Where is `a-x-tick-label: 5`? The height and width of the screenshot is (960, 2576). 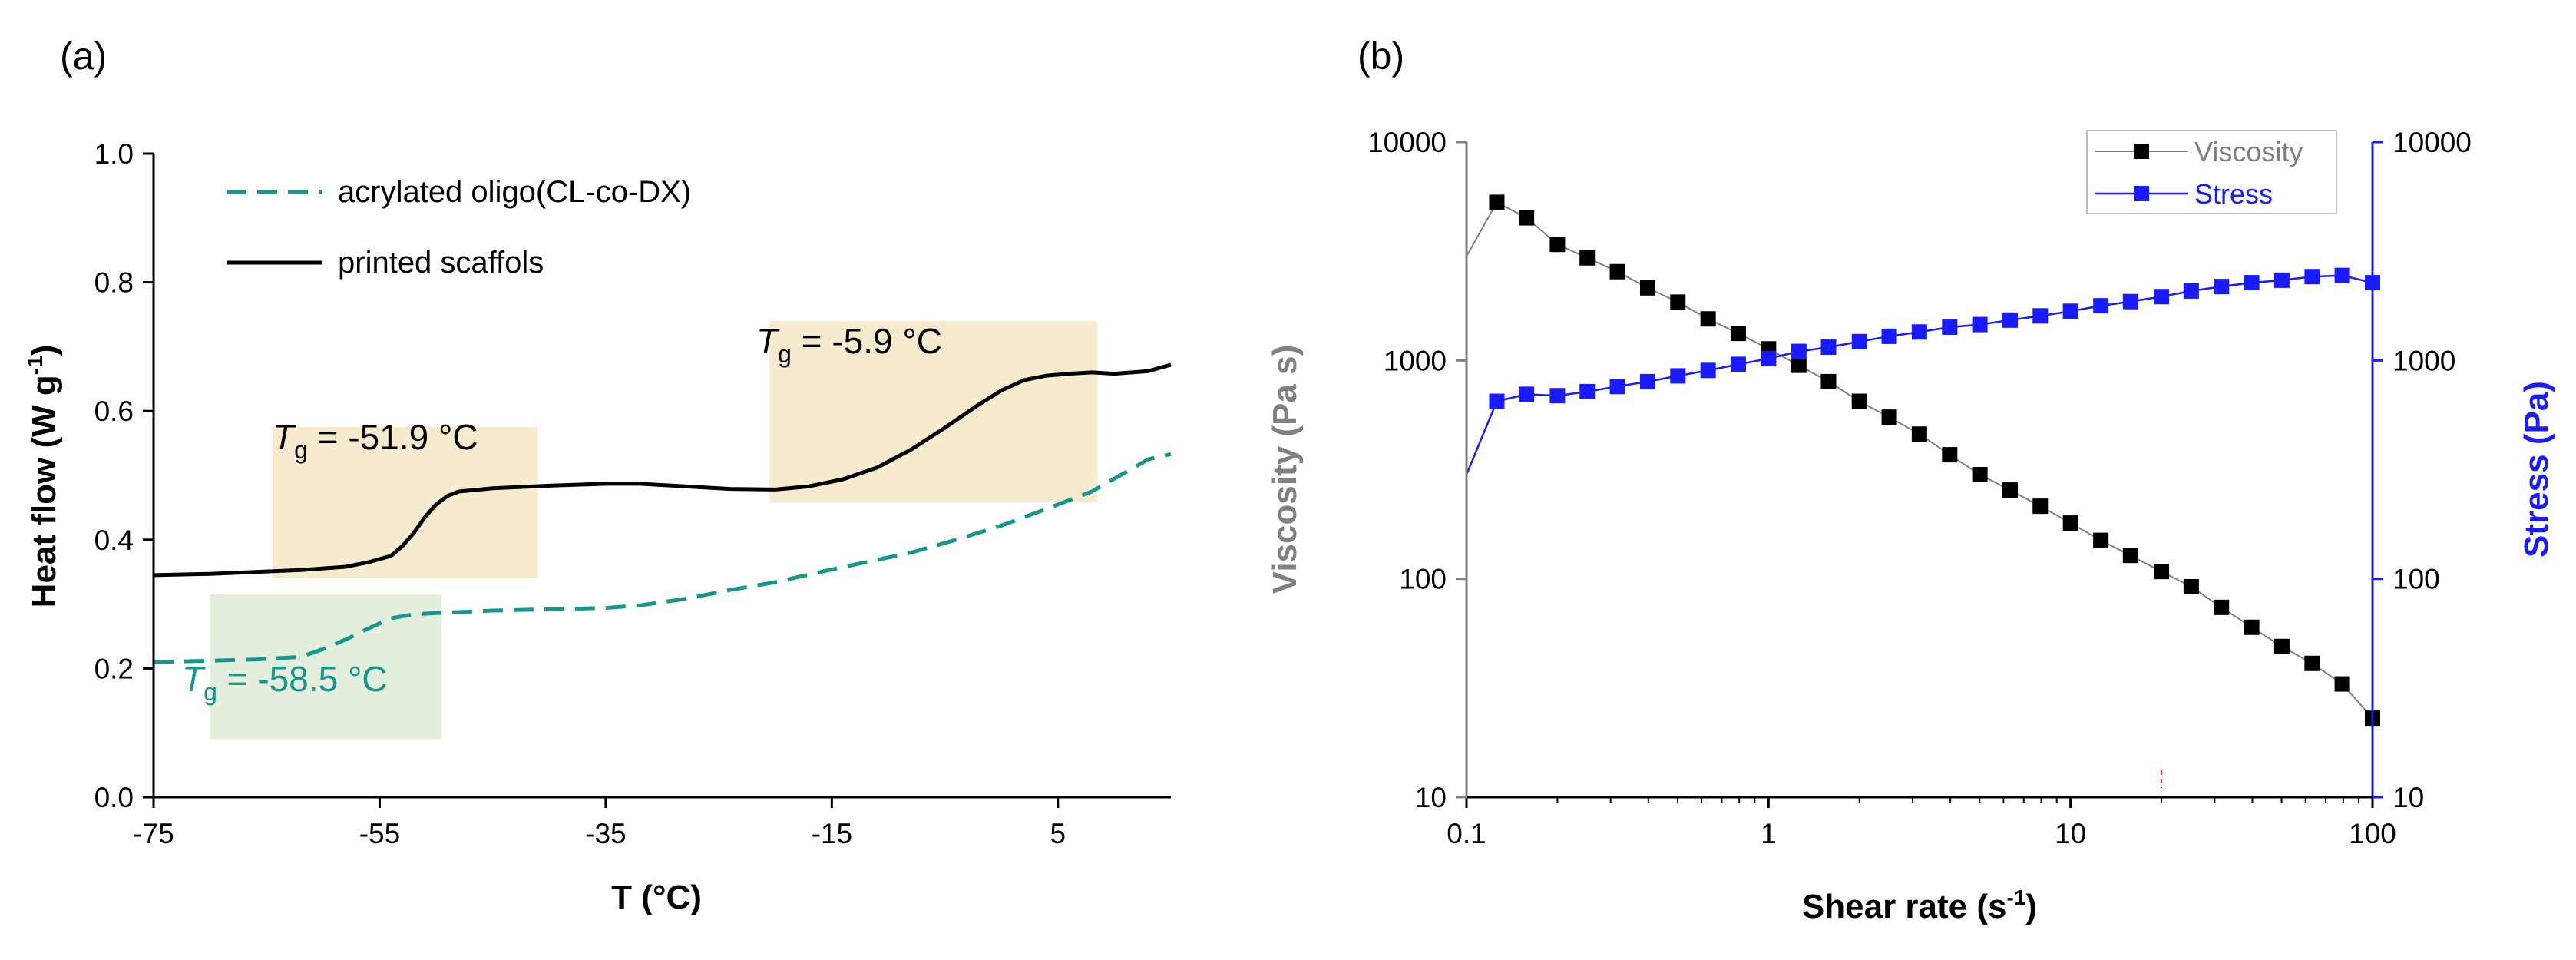 a-x-tick-label: 5 is located at coordinates (1058, 833).